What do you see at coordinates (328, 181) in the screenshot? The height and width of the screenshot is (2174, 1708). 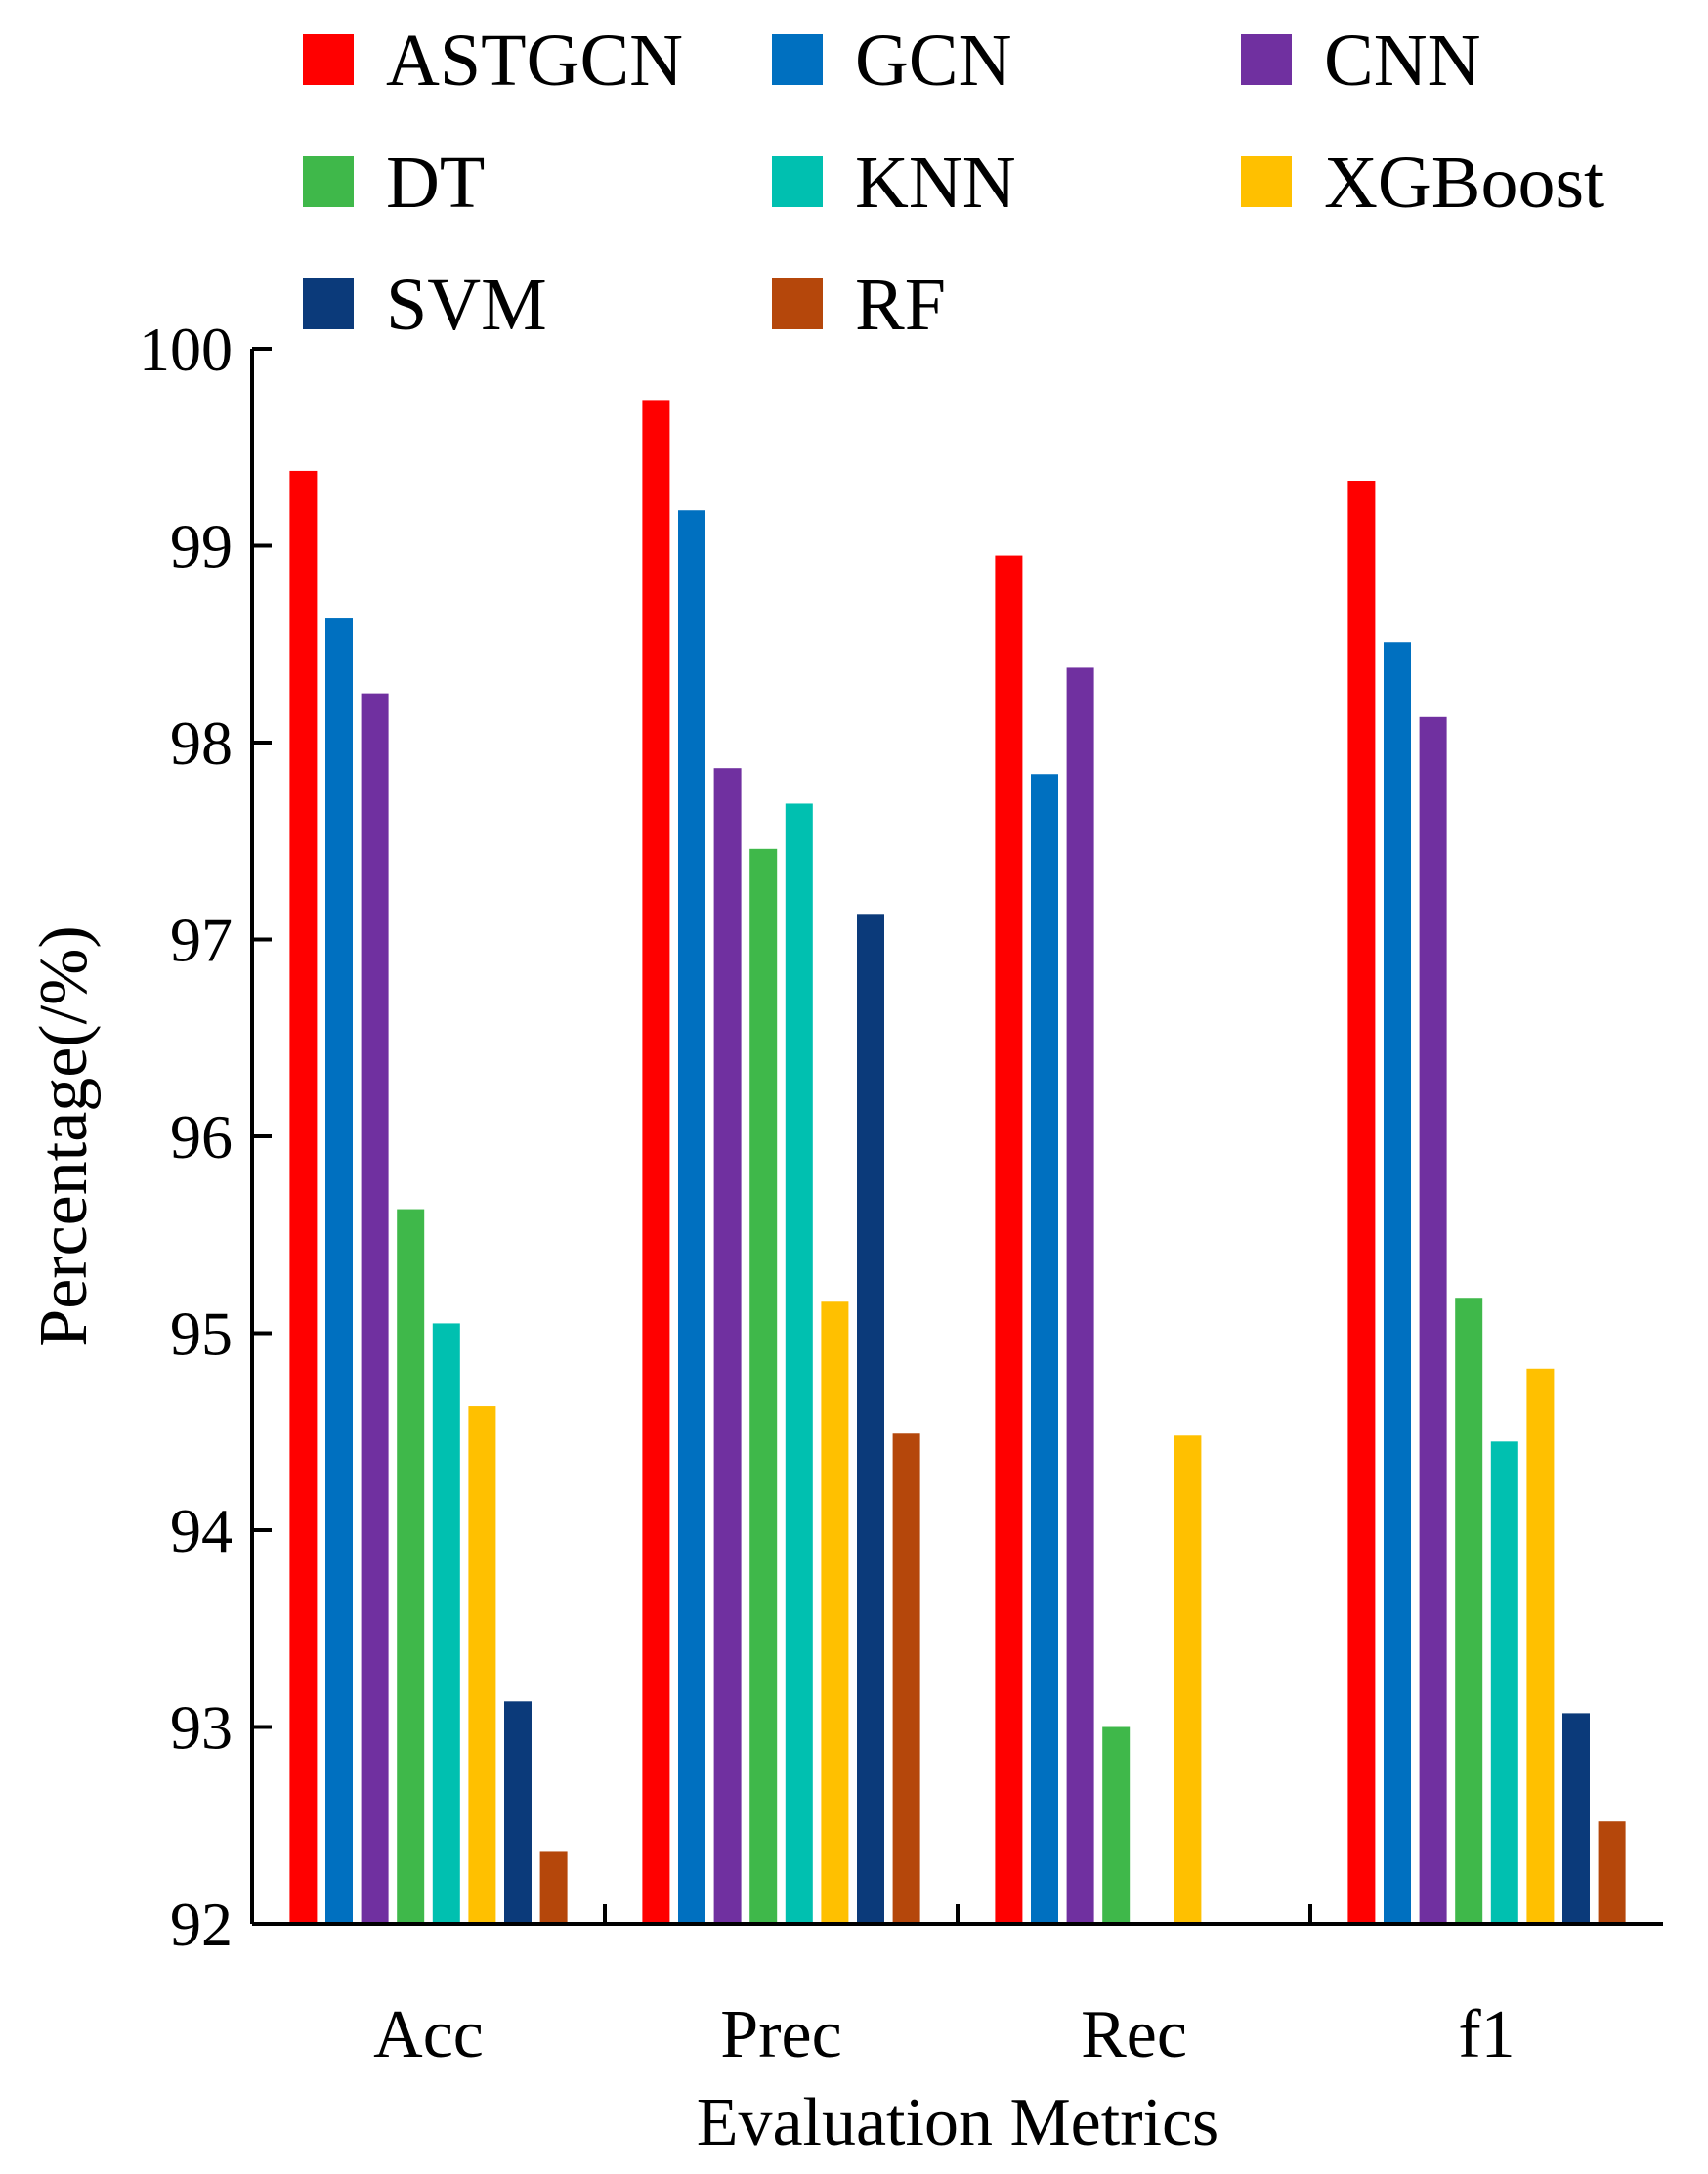 I see `legend-swatch-dt` at bounding box center [328, 181].